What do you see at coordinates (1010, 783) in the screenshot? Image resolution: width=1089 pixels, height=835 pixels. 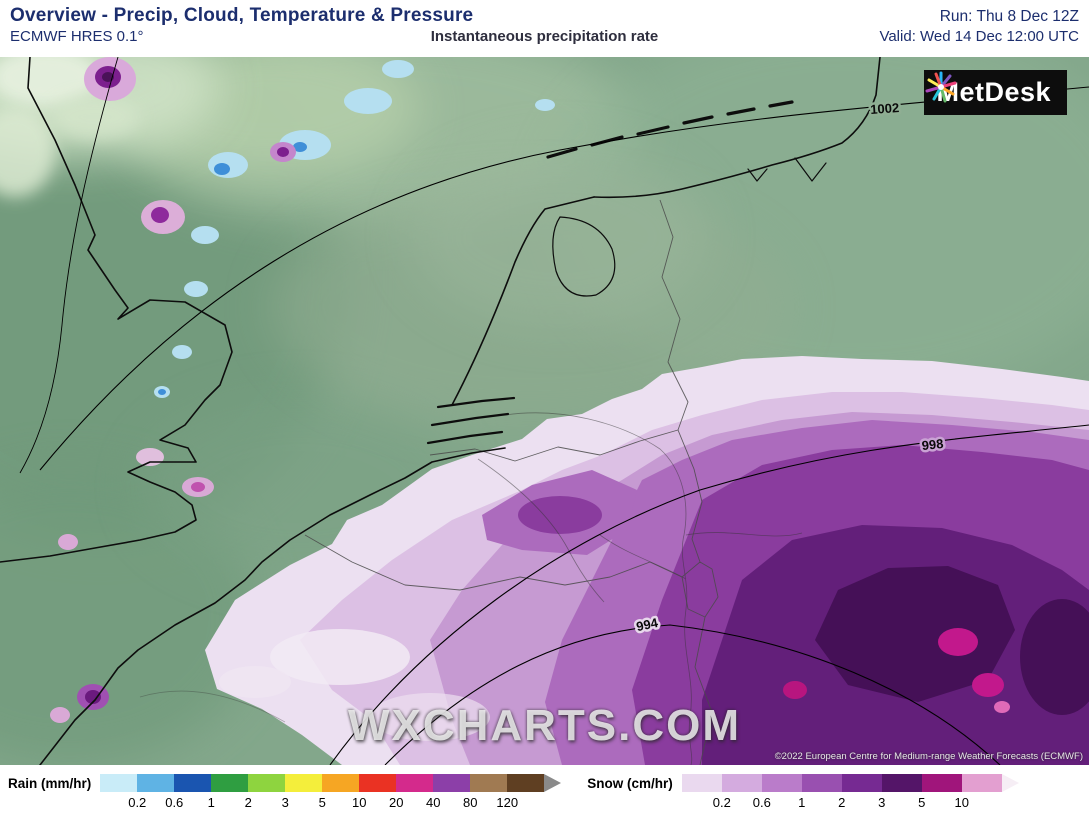 I see `snow-legend-arrow` at bounding box center [1010, 783].